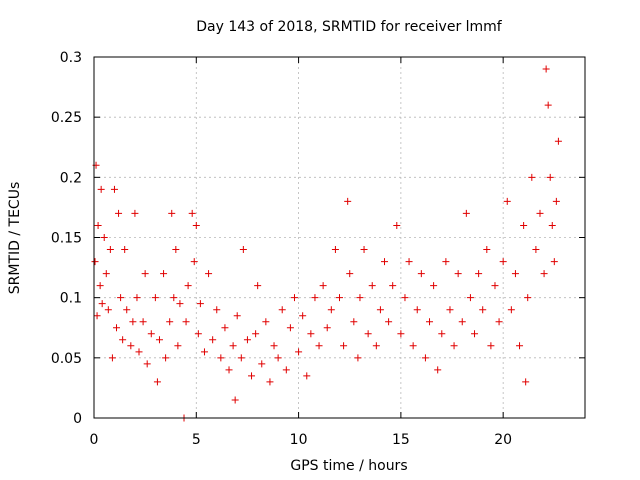 Image resolution: width=640 pixels, height=480 pixels. What do you see at coordinates (71, 299) in the screenshot?
I see `y-tick-label: 0.1` at bounding box center [71, 299].